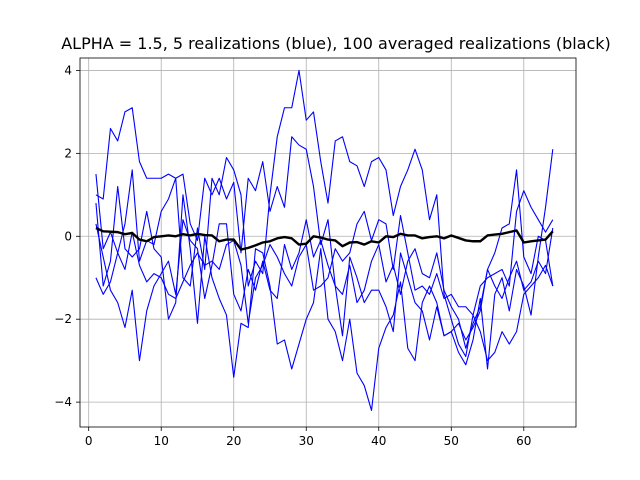 Image resolution: width=640 pixels, height=480 pixels. Describe the element at coordinates (68, 236) in the screenshot. I see `y-tick-label: 0` at that location.